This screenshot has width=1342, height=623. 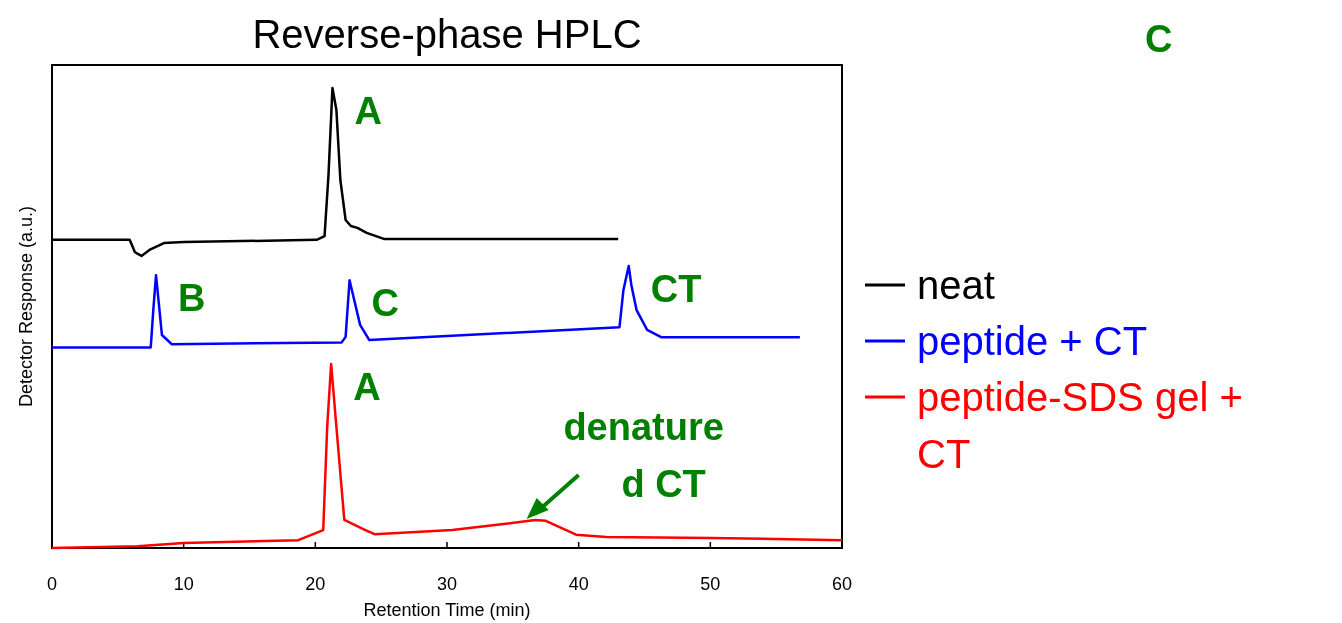 What do you see at coordinates (26, 306) in the screenshot?
I see `y-axis-title: Detector Response (a.u.)` at bounding box center [26, 306].